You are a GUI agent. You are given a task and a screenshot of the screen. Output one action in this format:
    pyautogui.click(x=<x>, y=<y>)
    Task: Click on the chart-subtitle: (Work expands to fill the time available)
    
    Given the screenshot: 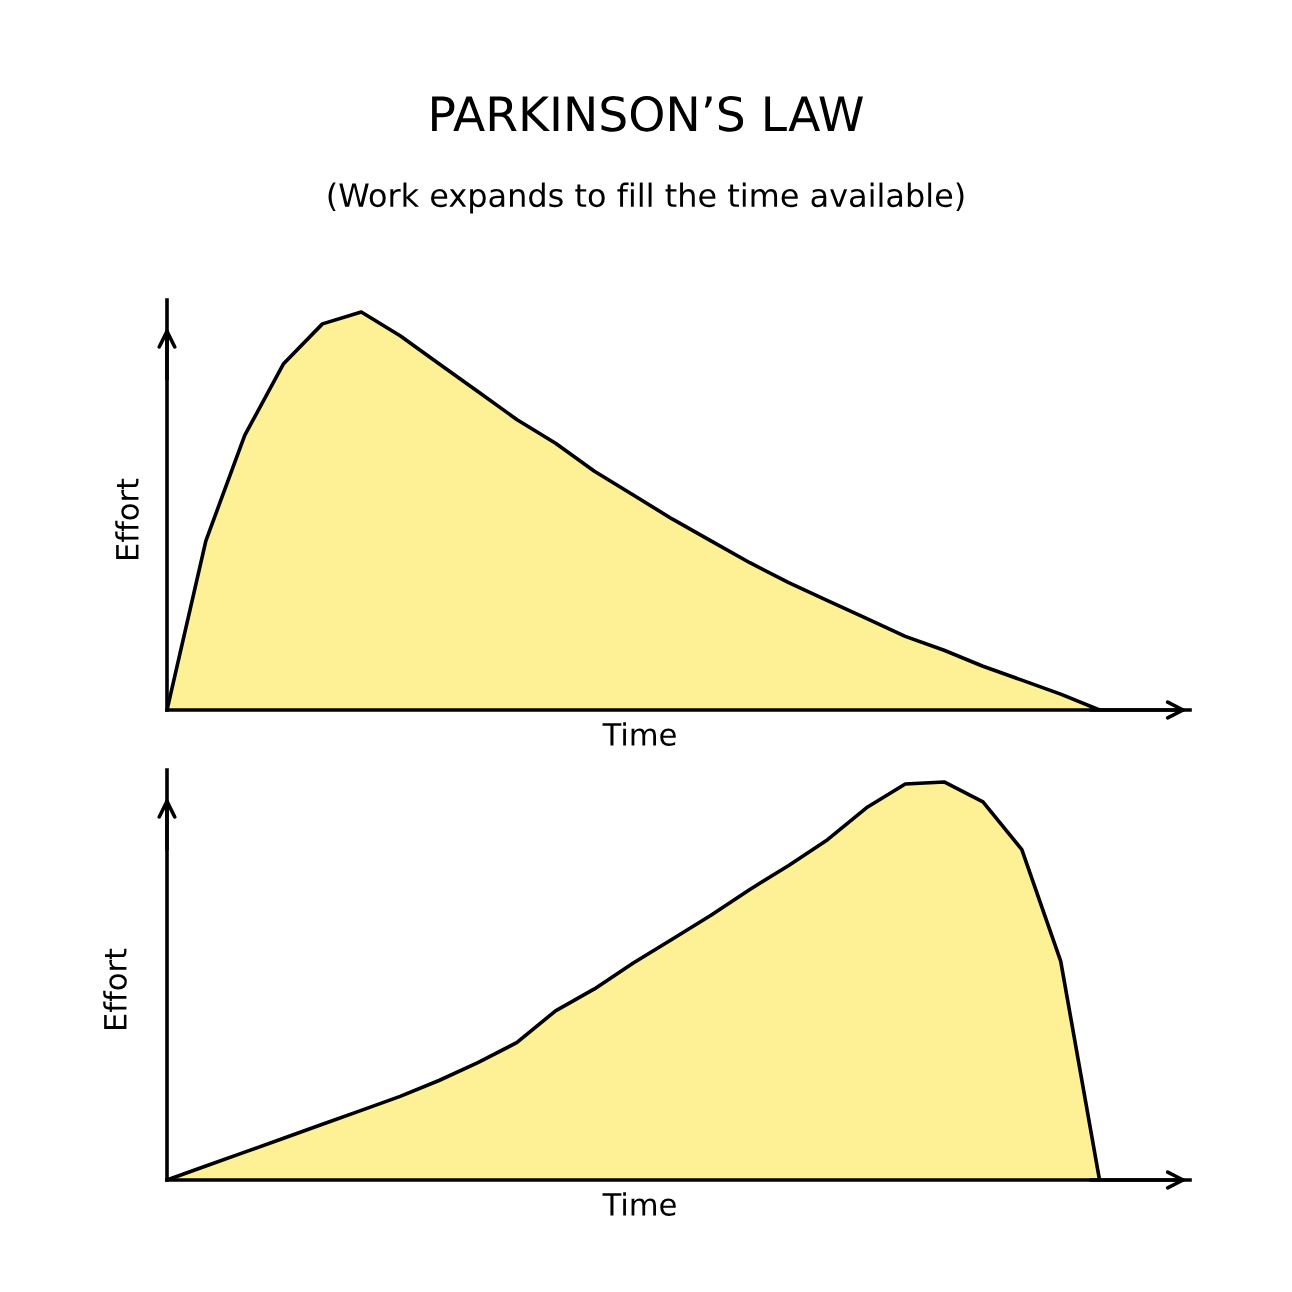 What is the action you would take?
    pyautogui.click(x=646, y=198)
    